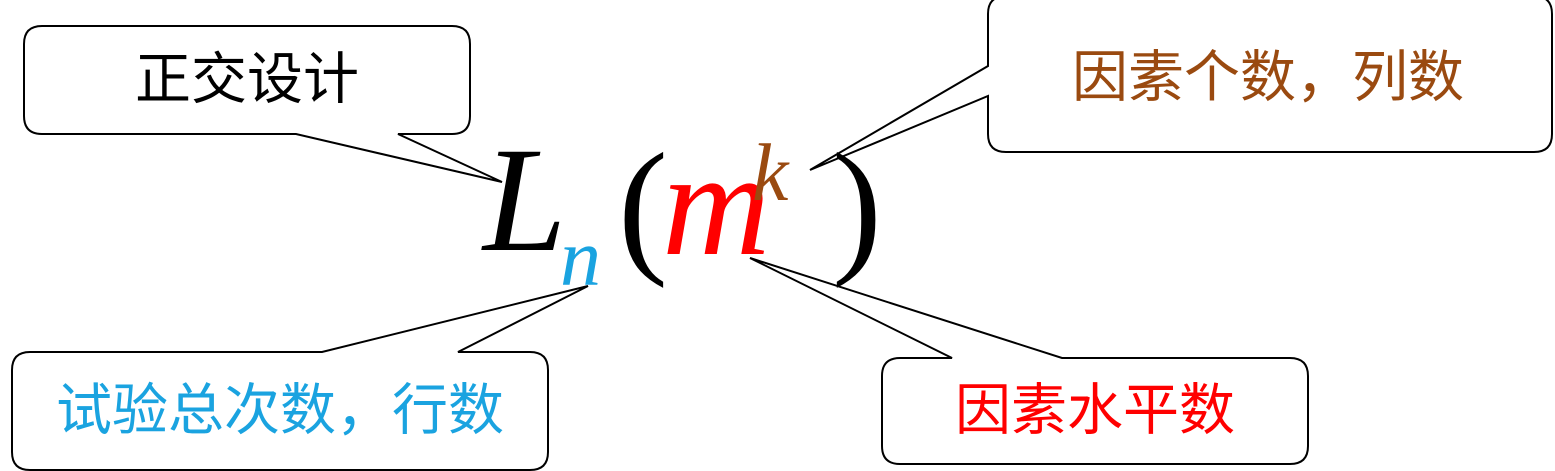 The height and width of the screenshot is (471, 1555). Describe the element at coordinates (716, 204) in the screenshot. I see `formula-base-m: m` at that location.